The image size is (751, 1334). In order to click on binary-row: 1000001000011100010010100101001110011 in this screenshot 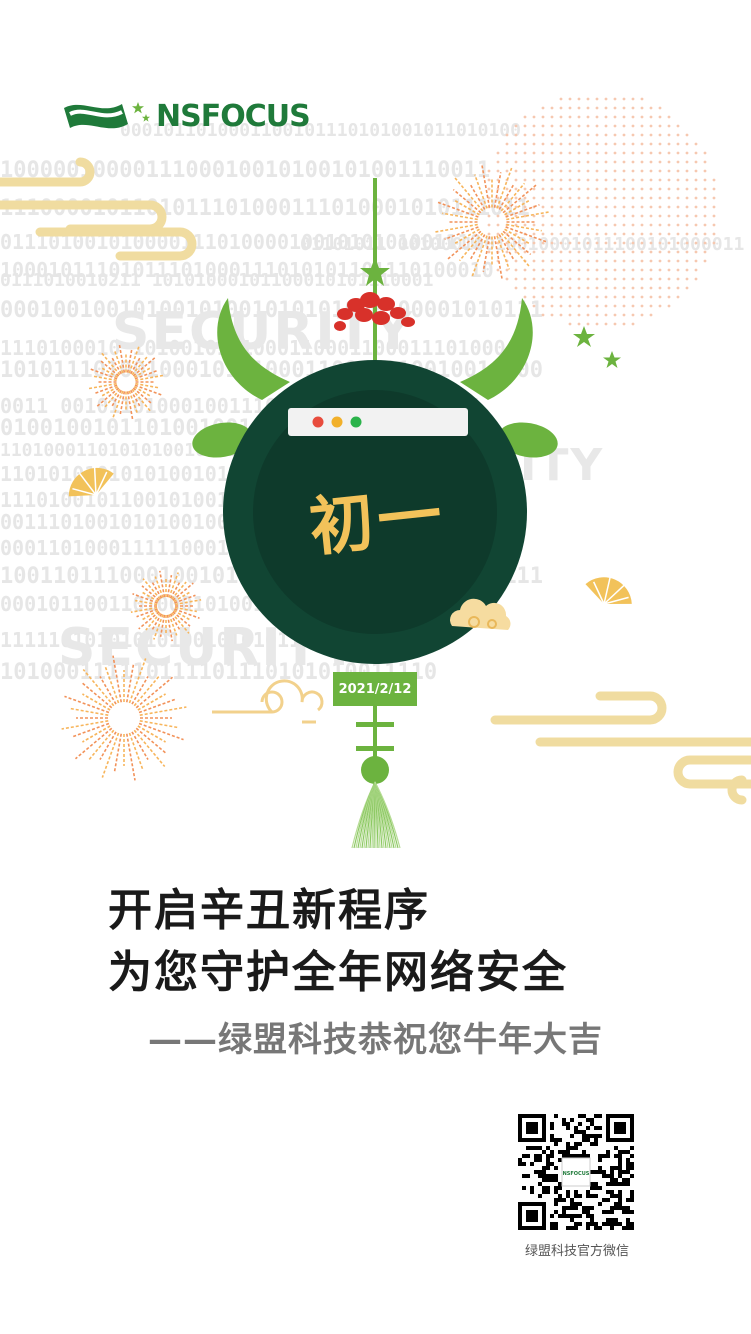, I will do `click(245, 171)`.